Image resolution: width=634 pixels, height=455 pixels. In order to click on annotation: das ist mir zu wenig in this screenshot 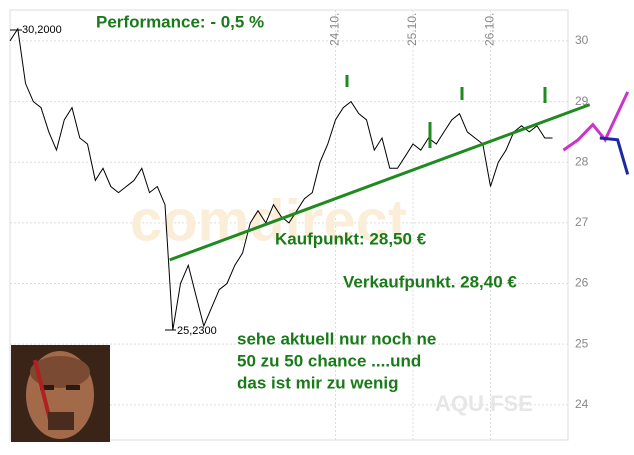, I will do `click(318, 382)`.